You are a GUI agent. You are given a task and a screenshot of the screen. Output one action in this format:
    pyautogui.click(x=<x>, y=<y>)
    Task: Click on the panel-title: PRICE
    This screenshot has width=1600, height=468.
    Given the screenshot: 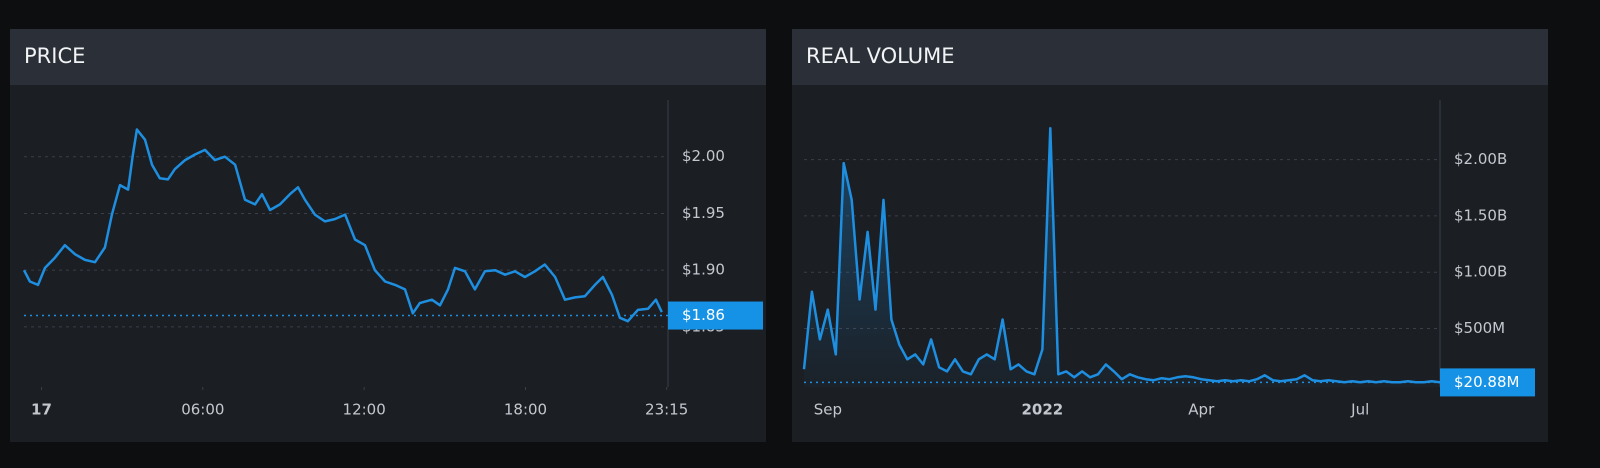 What is the action you would take?
    pyautogui.click(x=54, y=56)
    